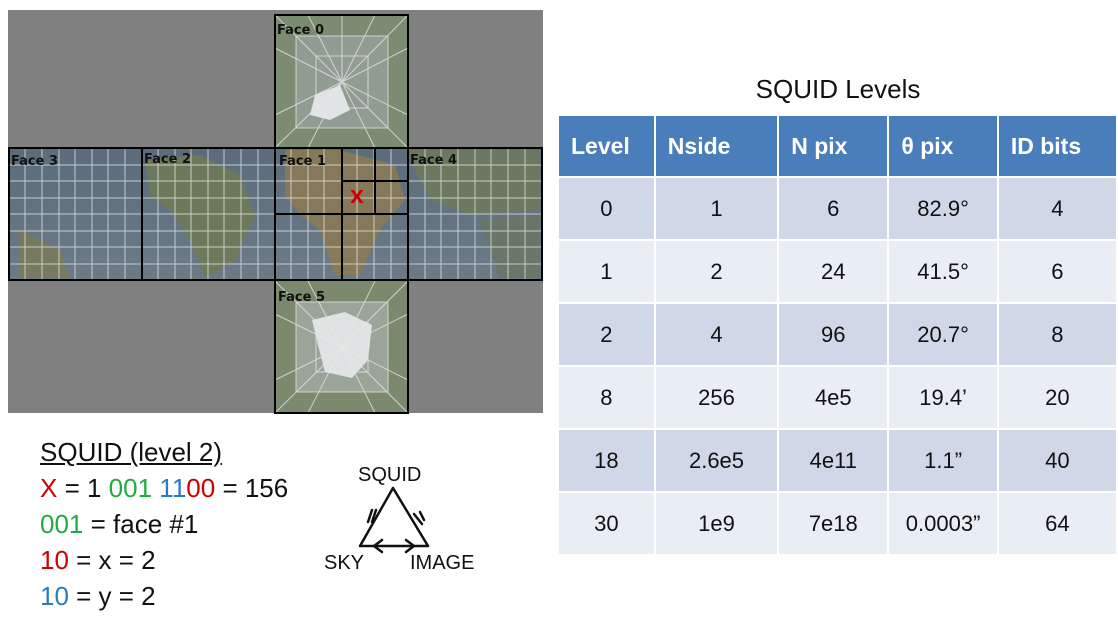 The height and width of the screenshot is (624, 1118). I want to click on table-cell: 4e5, so click(833, 397).